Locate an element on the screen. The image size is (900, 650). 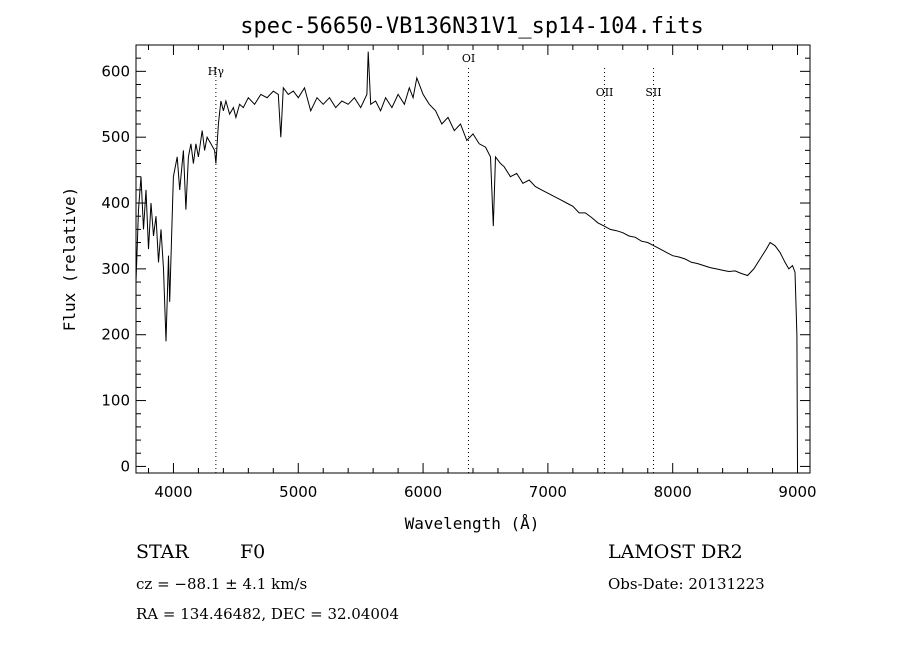
y-tick-label: 300 is located at coordinates (115, 269).